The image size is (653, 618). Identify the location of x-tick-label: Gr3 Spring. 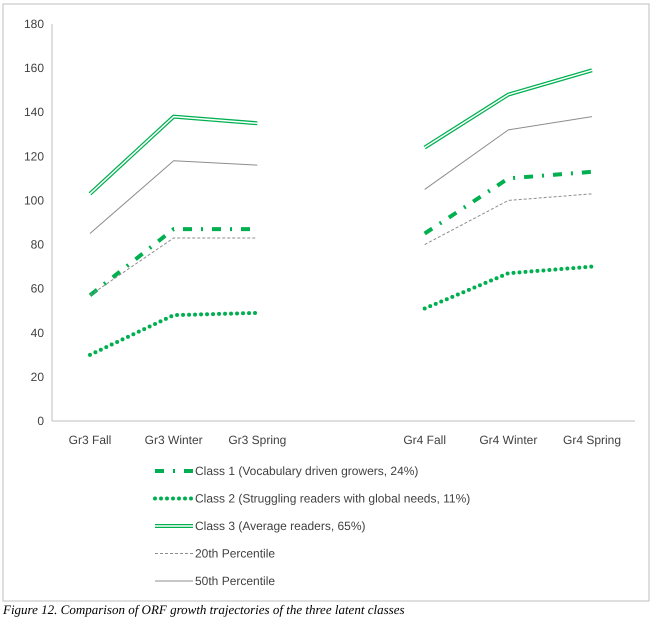
(257, 440).